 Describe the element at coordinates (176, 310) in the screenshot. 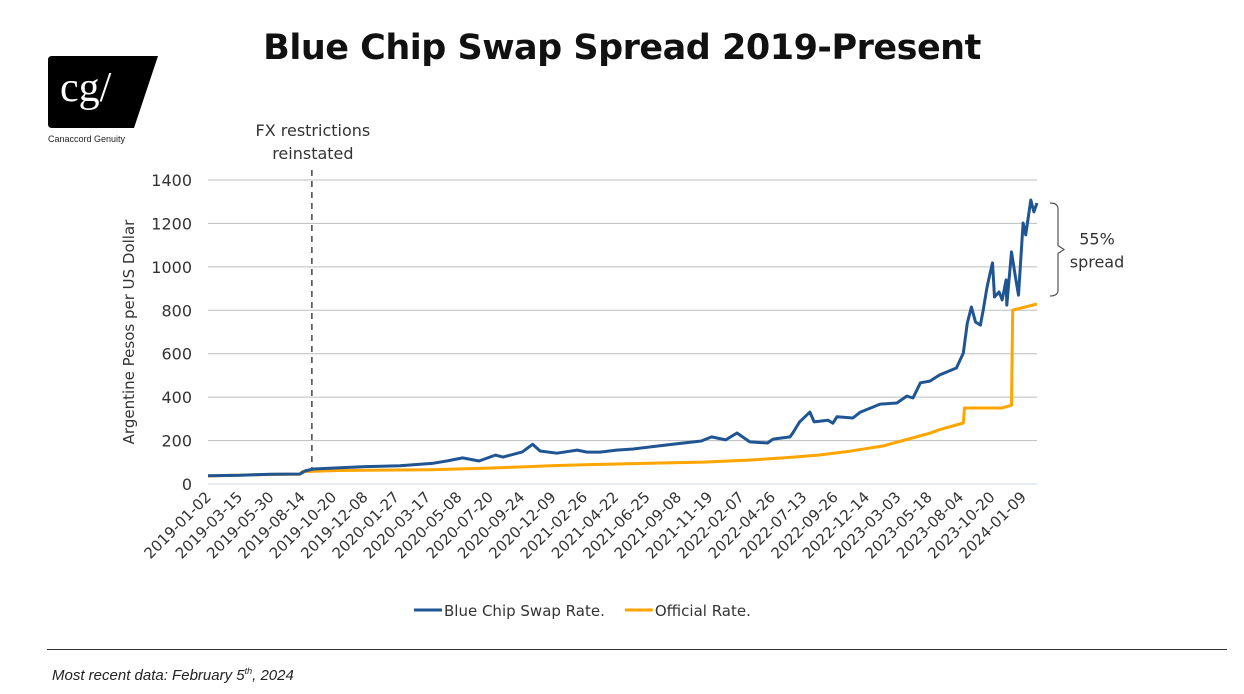

I see `y-tick-label: 800` at that location.